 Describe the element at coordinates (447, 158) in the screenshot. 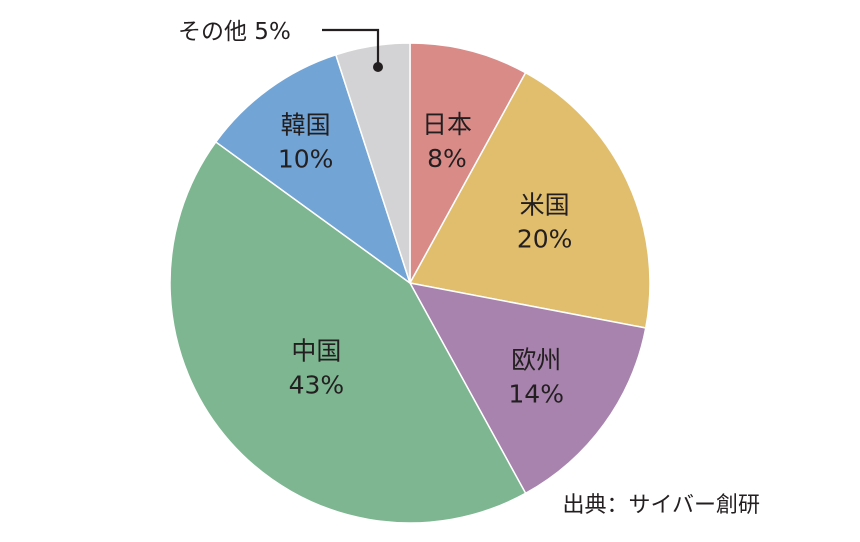

I see `slice-value-label-0: 8%` at that location.